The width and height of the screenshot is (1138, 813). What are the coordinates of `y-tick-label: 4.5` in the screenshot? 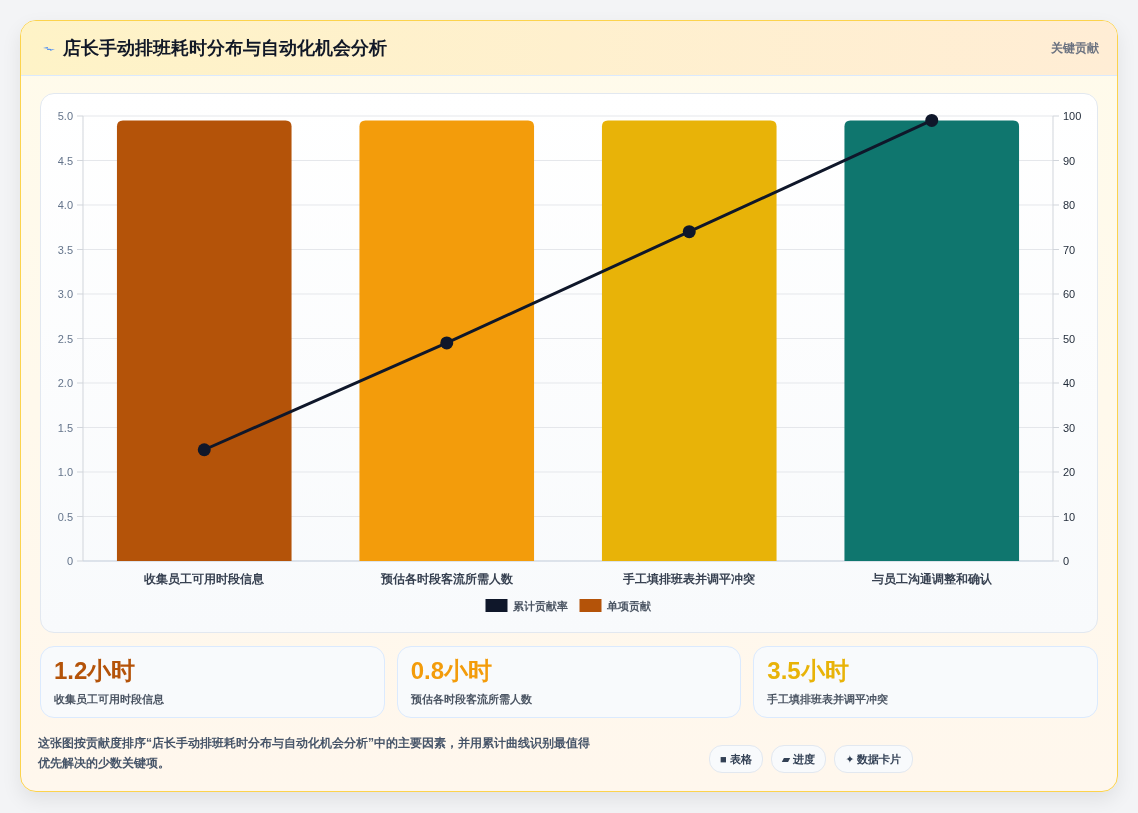 It's located at (65, 160).